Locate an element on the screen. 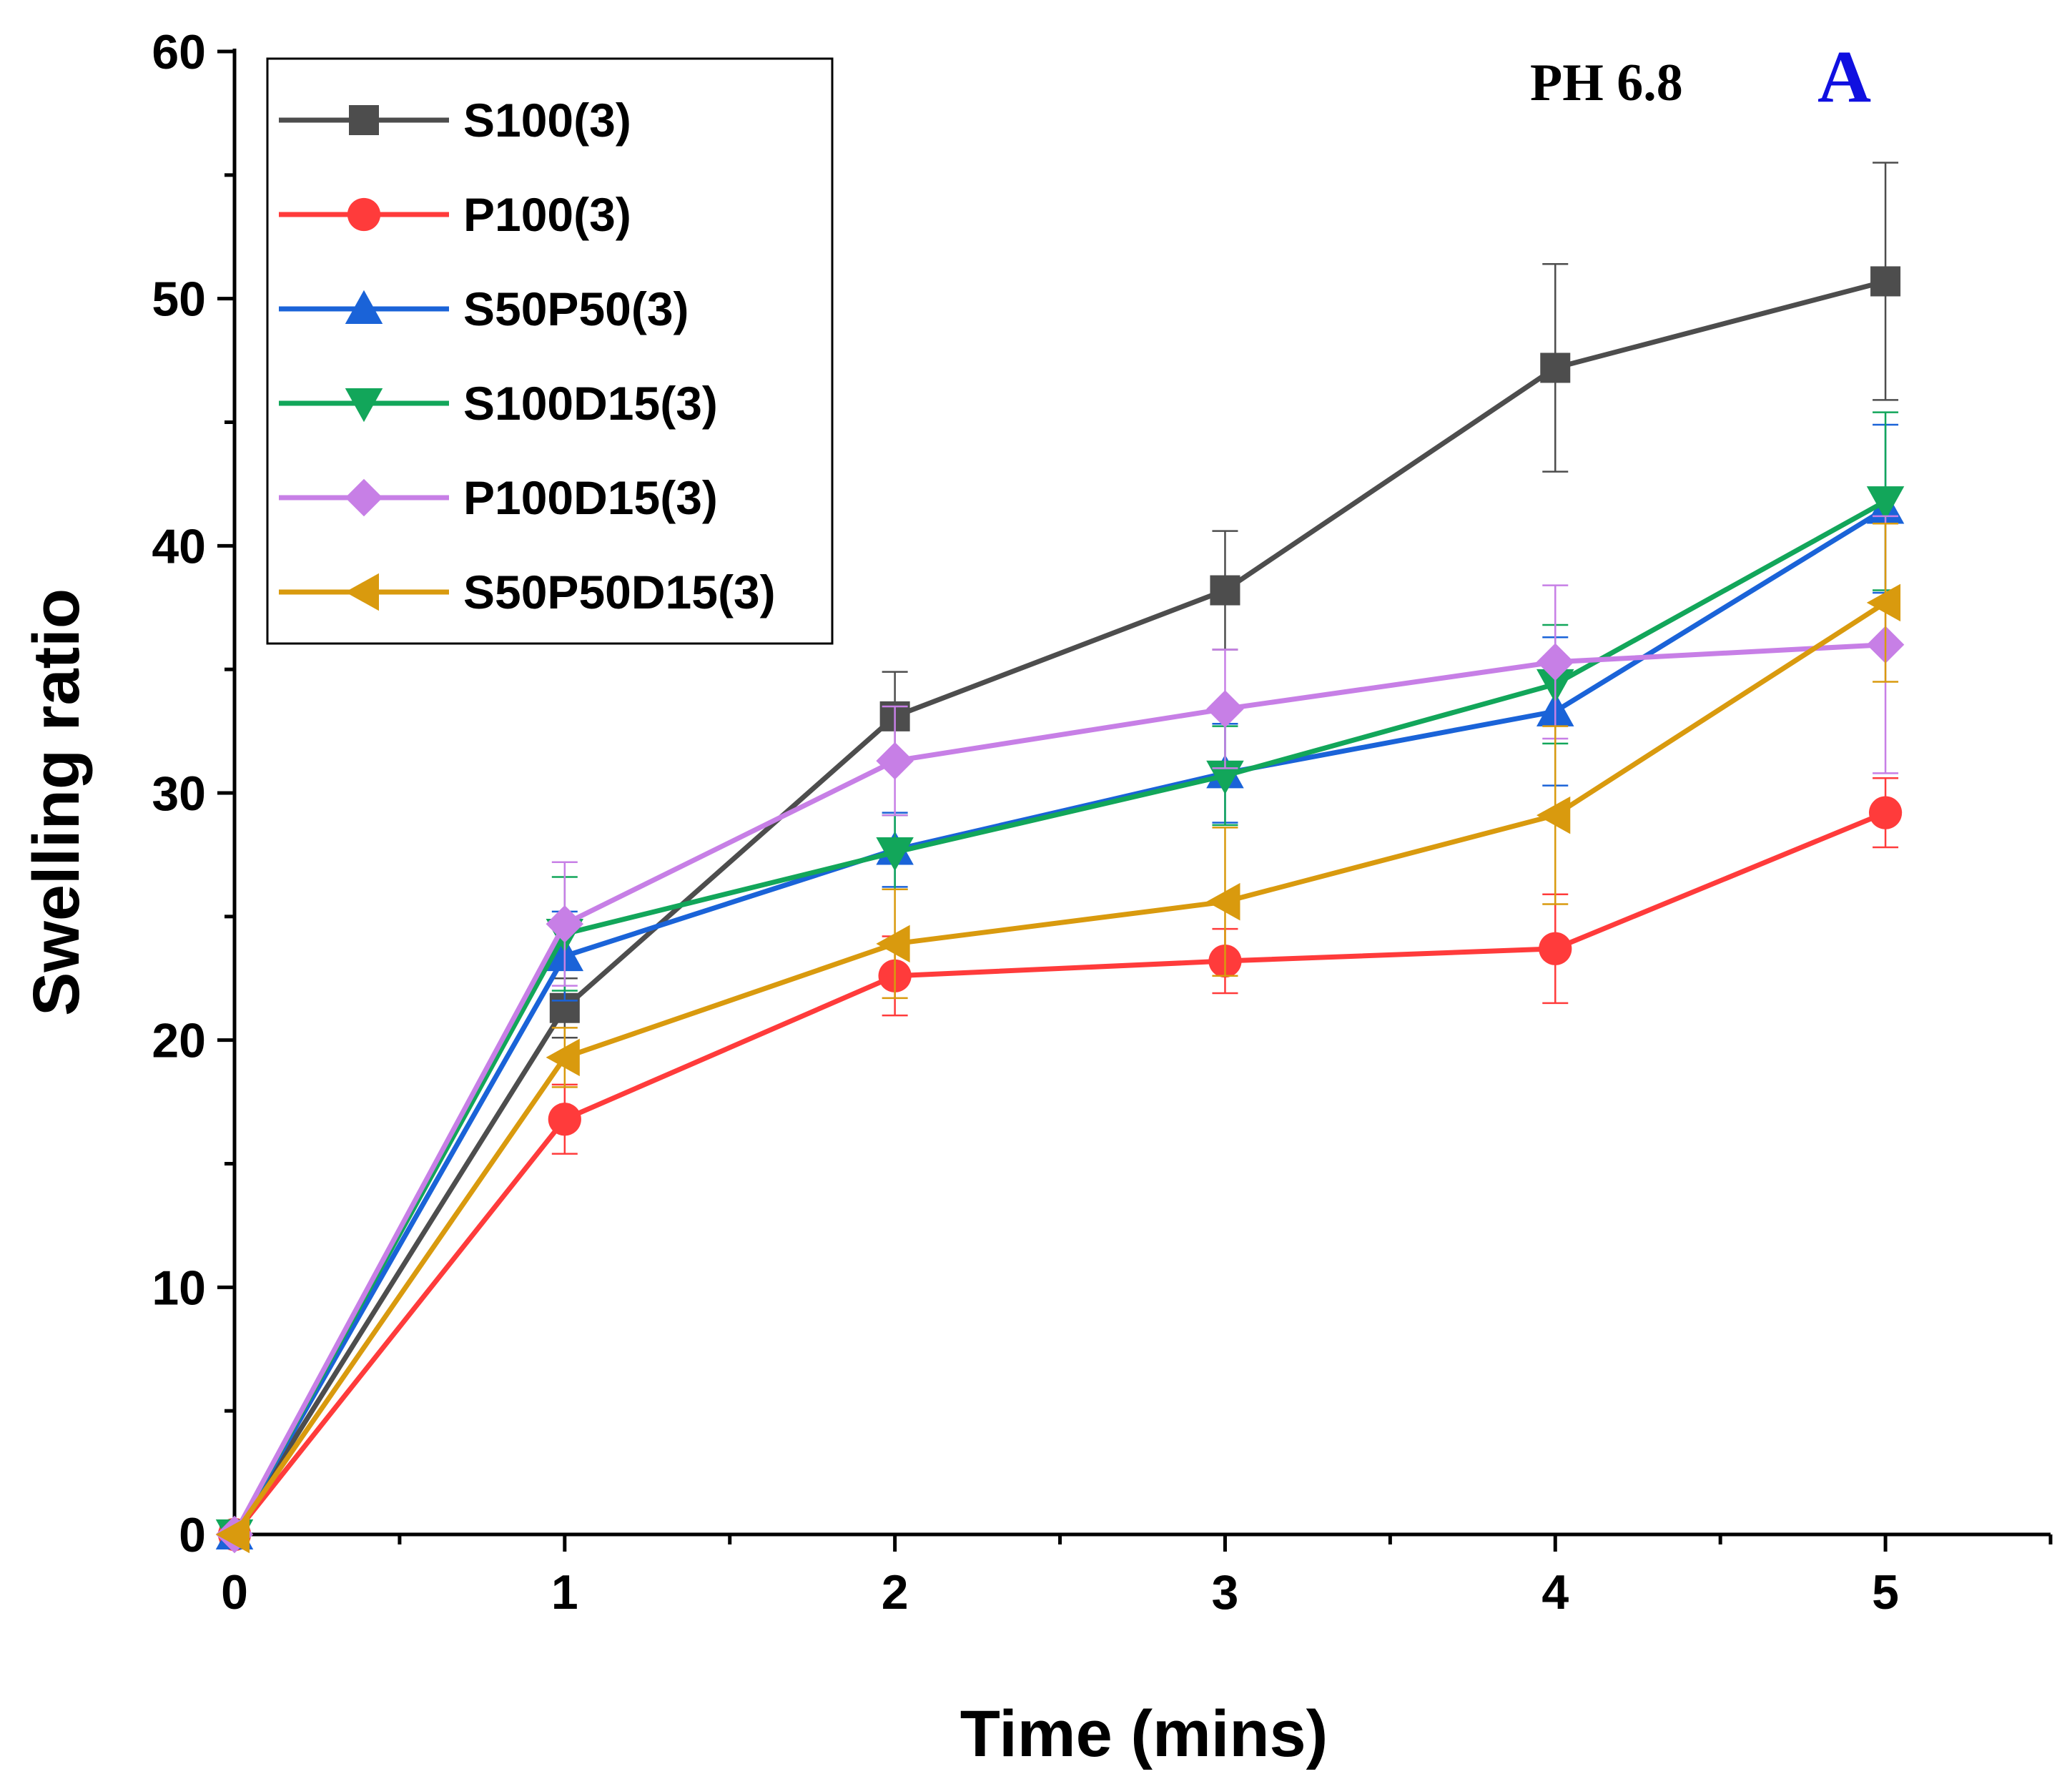  y-tick-label: 0 is located at coordinates (192, 1535).